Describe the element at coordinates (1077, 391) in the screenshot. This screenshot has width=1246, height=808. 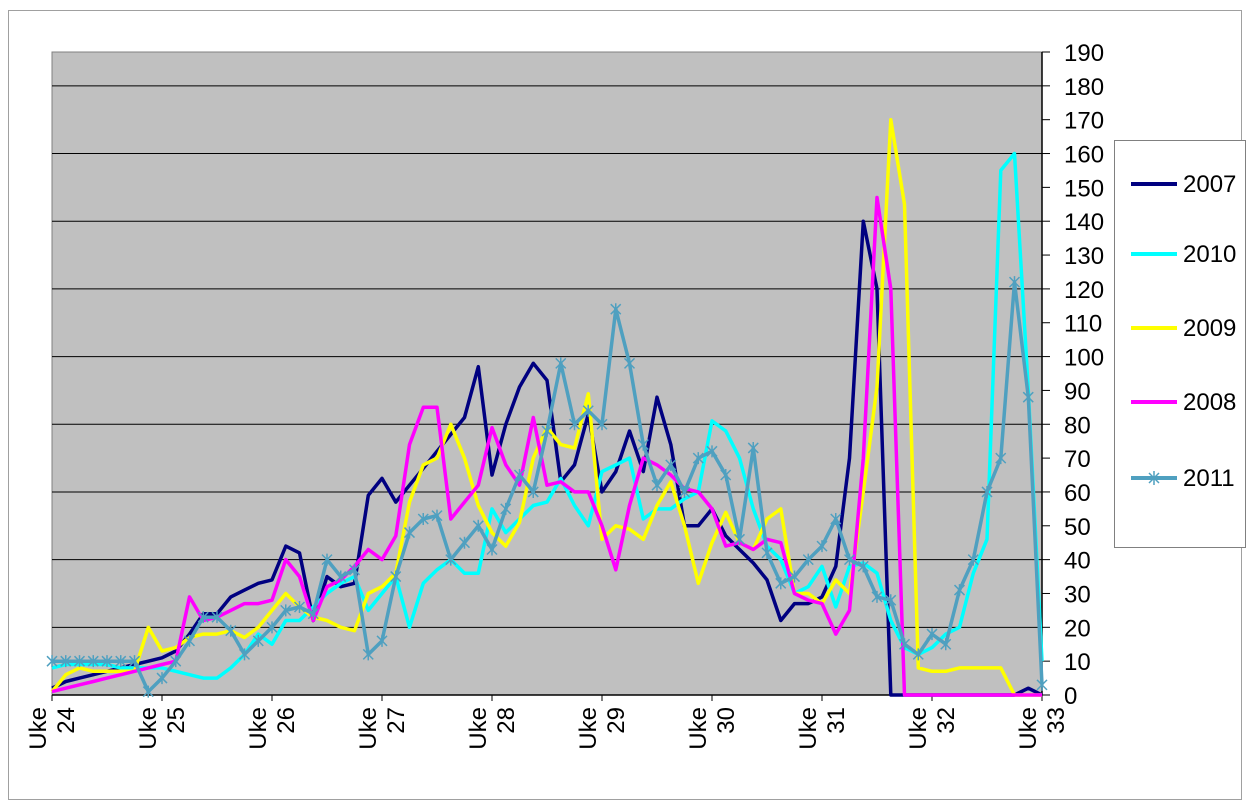
I see `y-tick-label: 90` at that location.